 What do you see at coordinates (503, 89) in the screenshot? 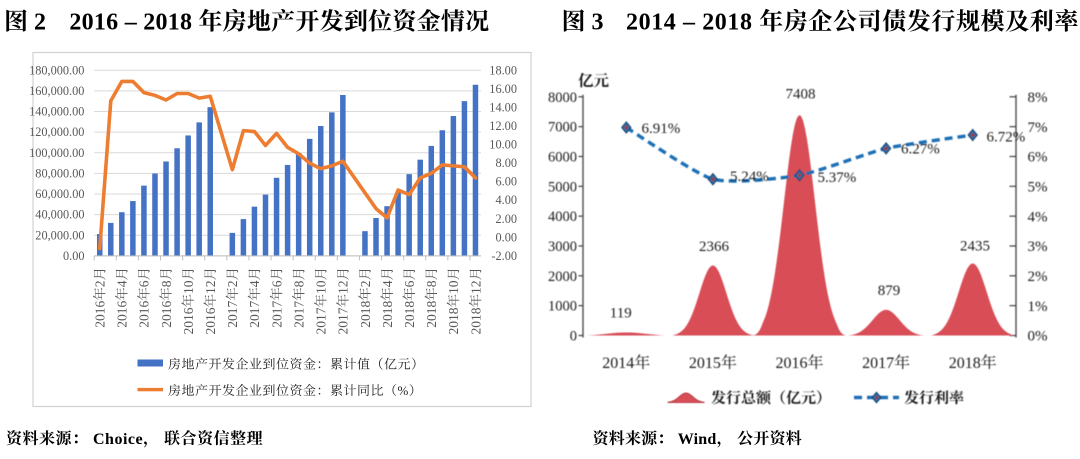
I see `svg-text: 16.00` at bounding box center [503, 89].